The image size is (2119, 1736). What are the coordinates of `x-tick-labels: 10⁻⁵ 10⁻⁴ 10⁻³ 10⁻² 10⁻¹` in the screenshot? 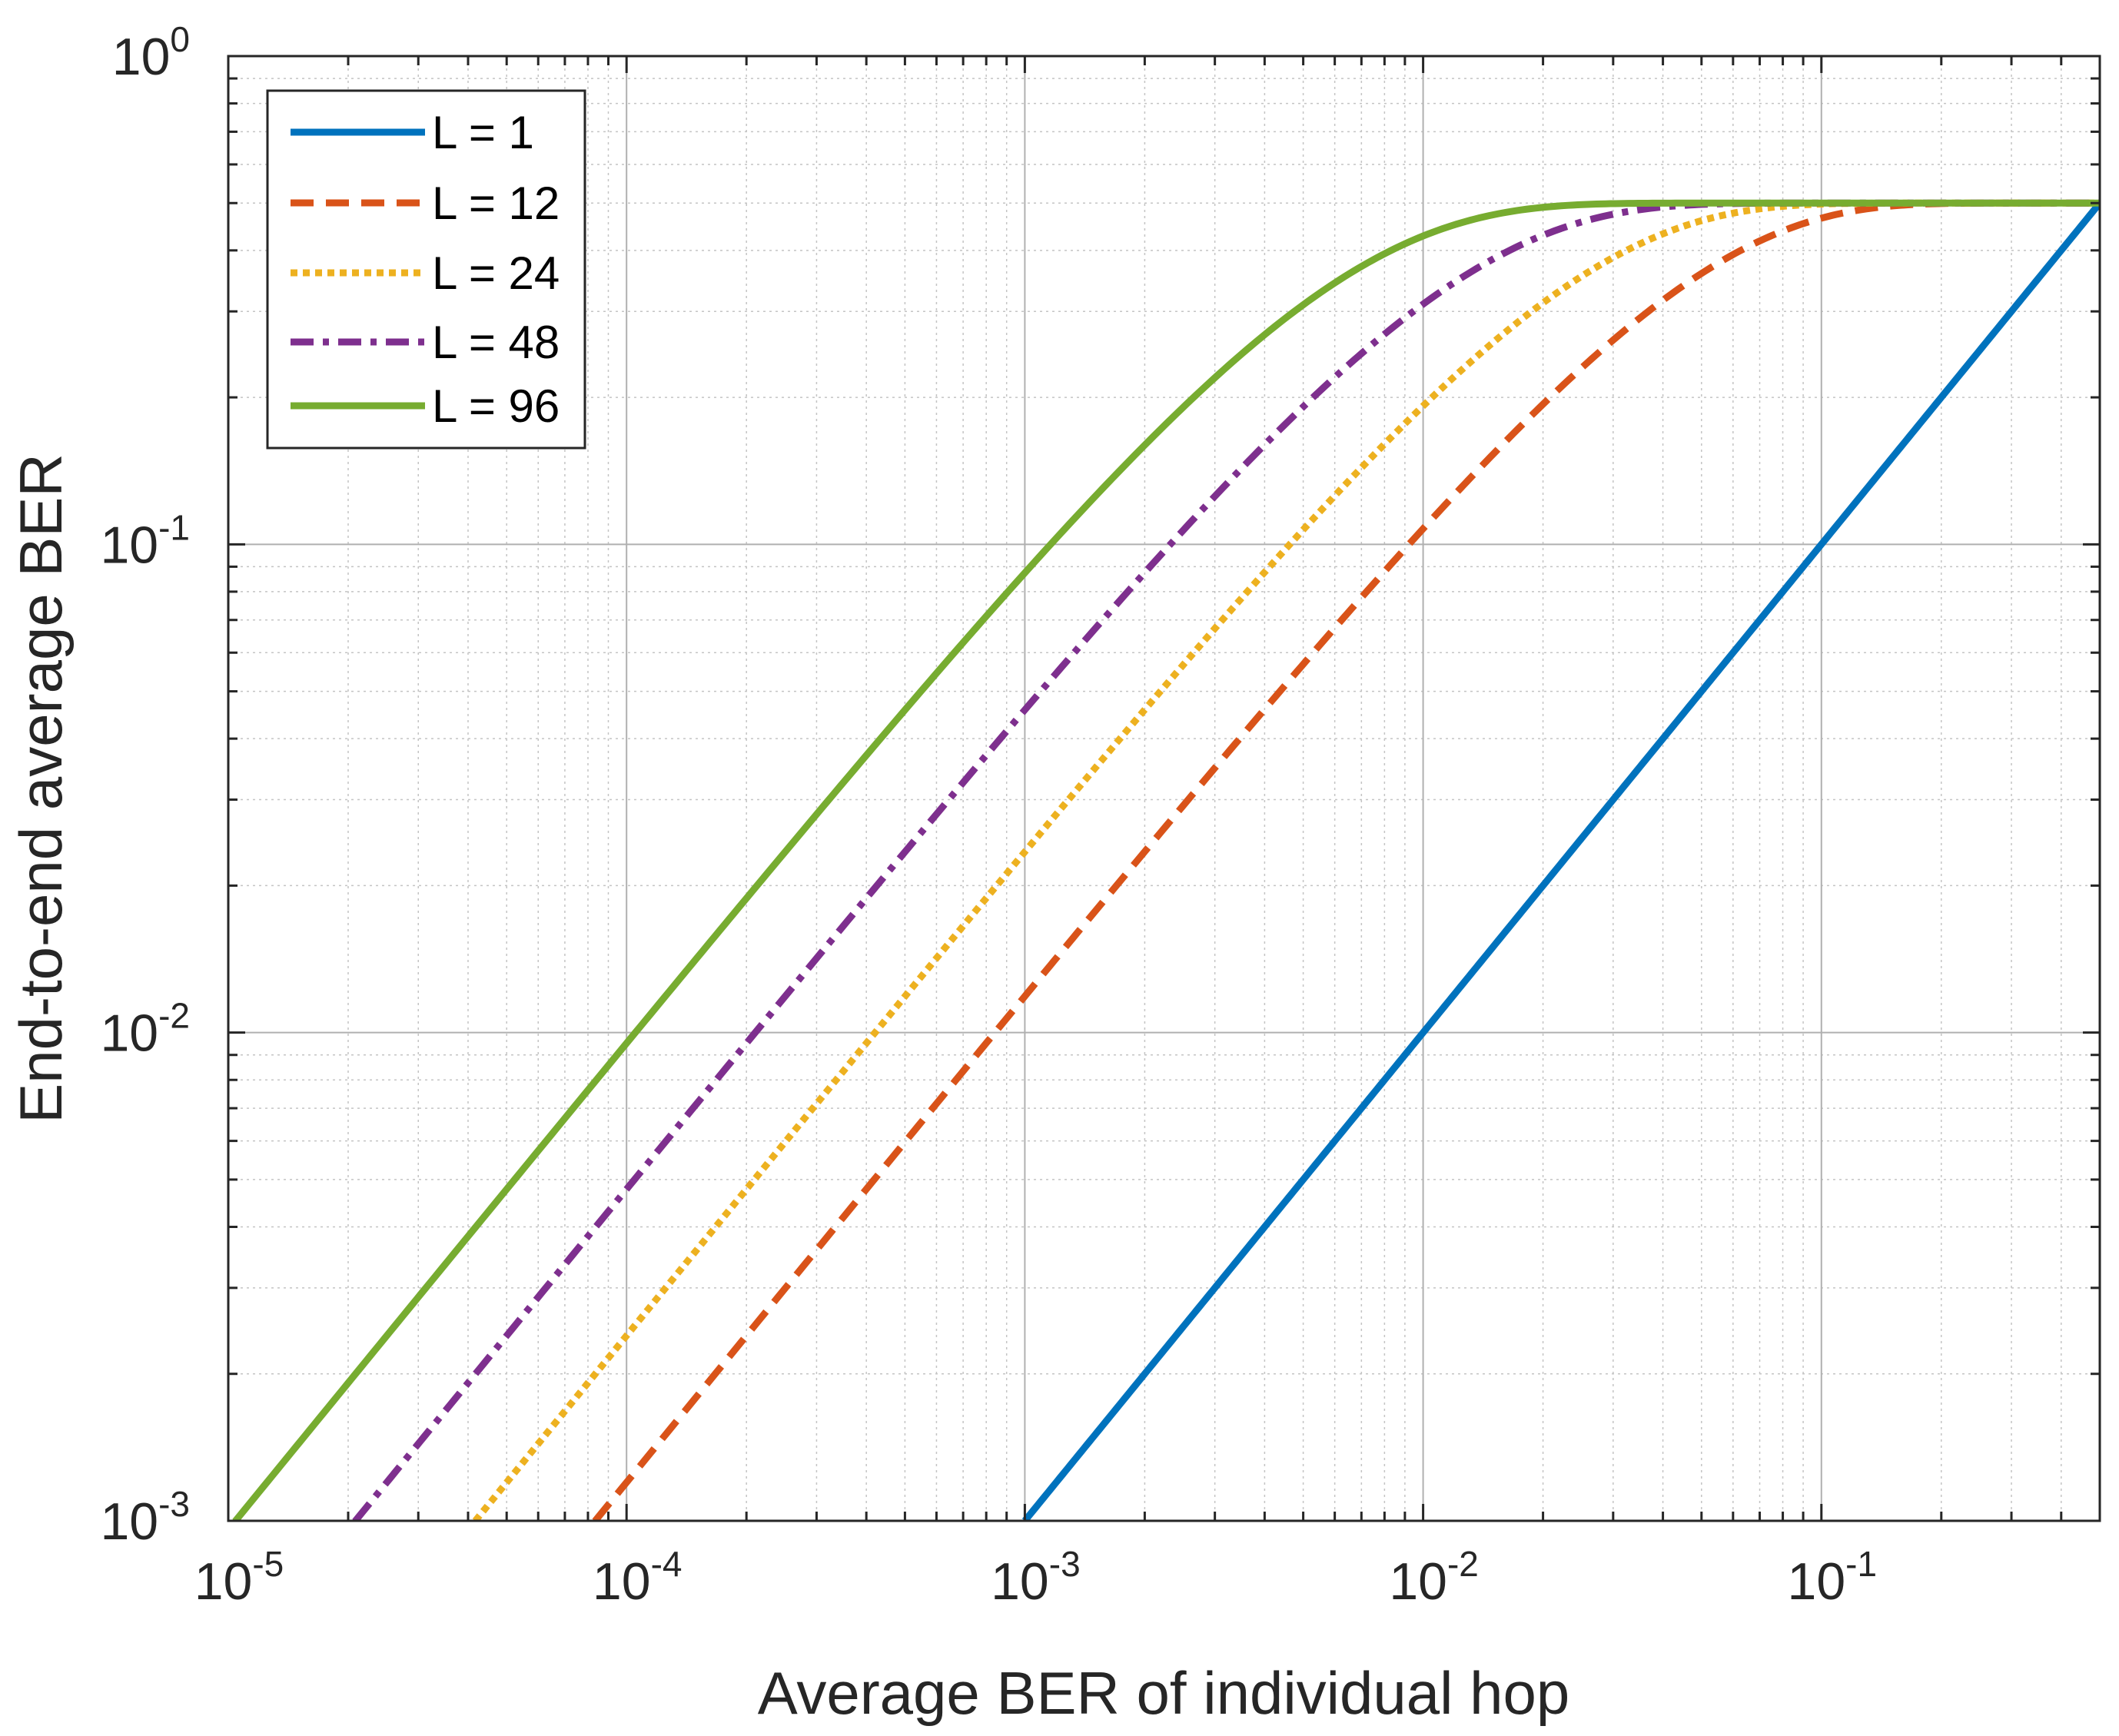 It's located at (1035, 1578).